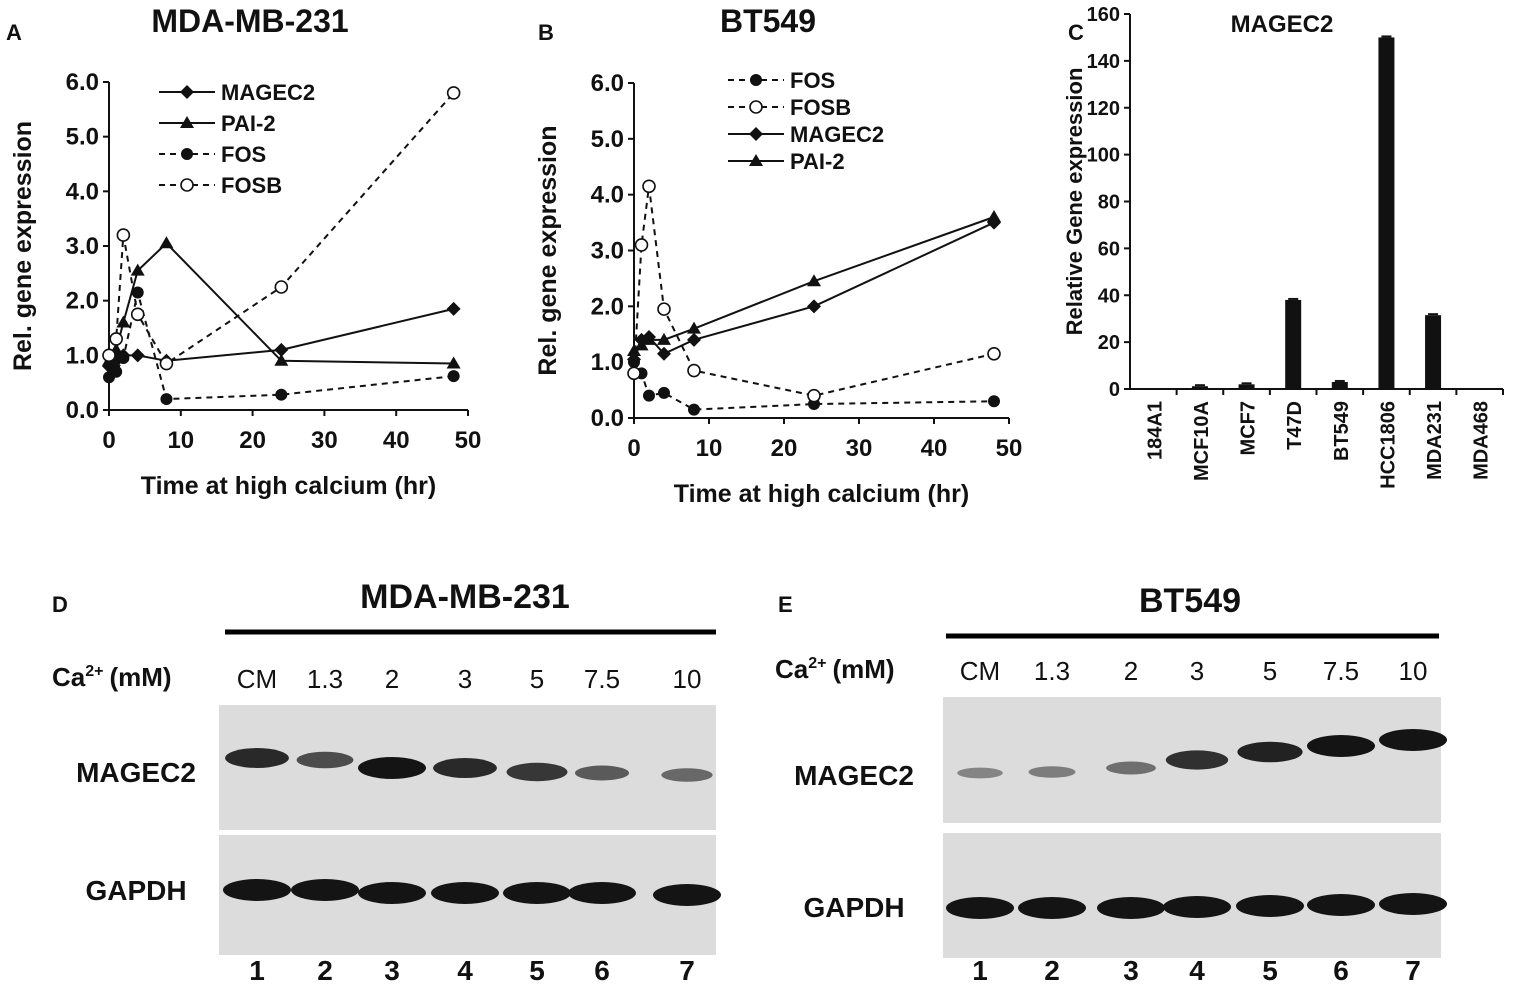 The image size is (1517, 996). I want to click on panel-b-letter: B, so click(546, 32).